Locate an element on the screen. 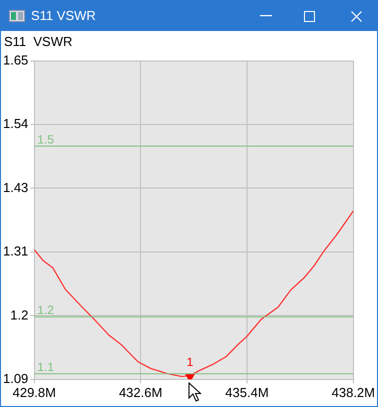 This screenshot has width=378, height=407. ref-line-label: 1.1 is located at coordinates (45, 367).